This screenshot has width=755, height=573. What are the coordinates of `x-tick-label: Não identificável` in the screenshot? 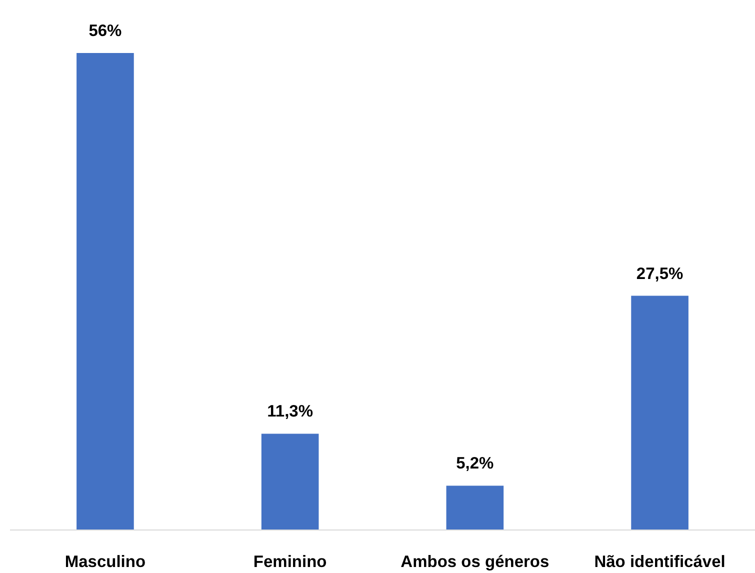 It's located at (660, 562).